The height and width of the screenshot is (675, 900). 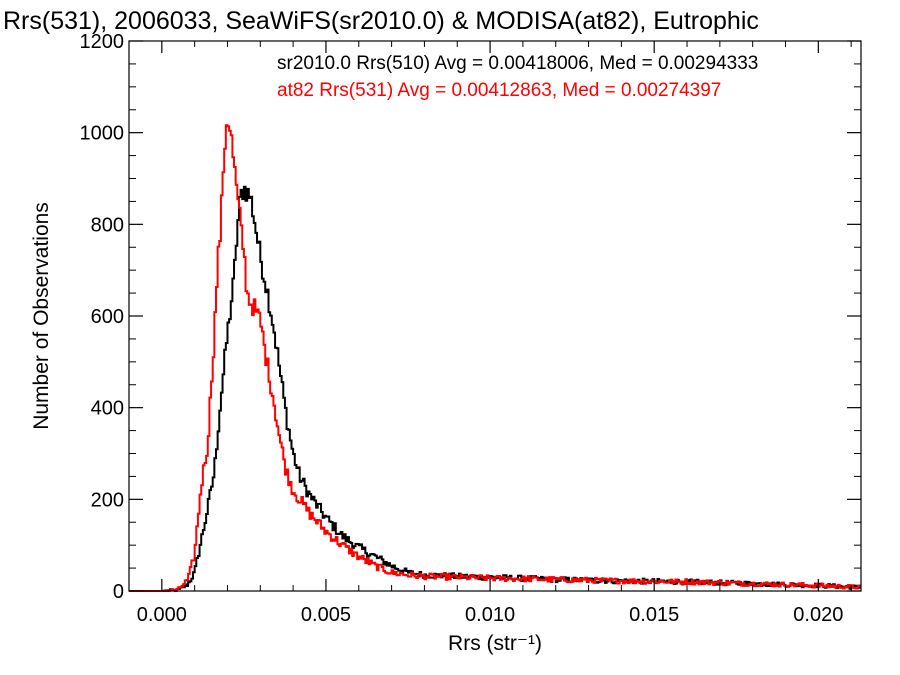 I want to click on y-tick-label: 1000, so click(x=102, y=134).